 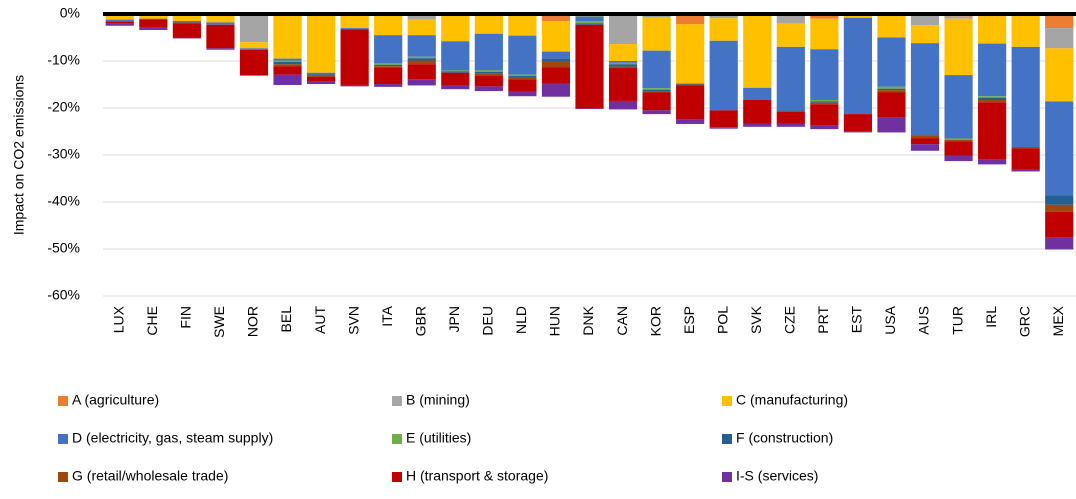 I want to click on legend-label: A (agriculture), so click(x=115, y=400).